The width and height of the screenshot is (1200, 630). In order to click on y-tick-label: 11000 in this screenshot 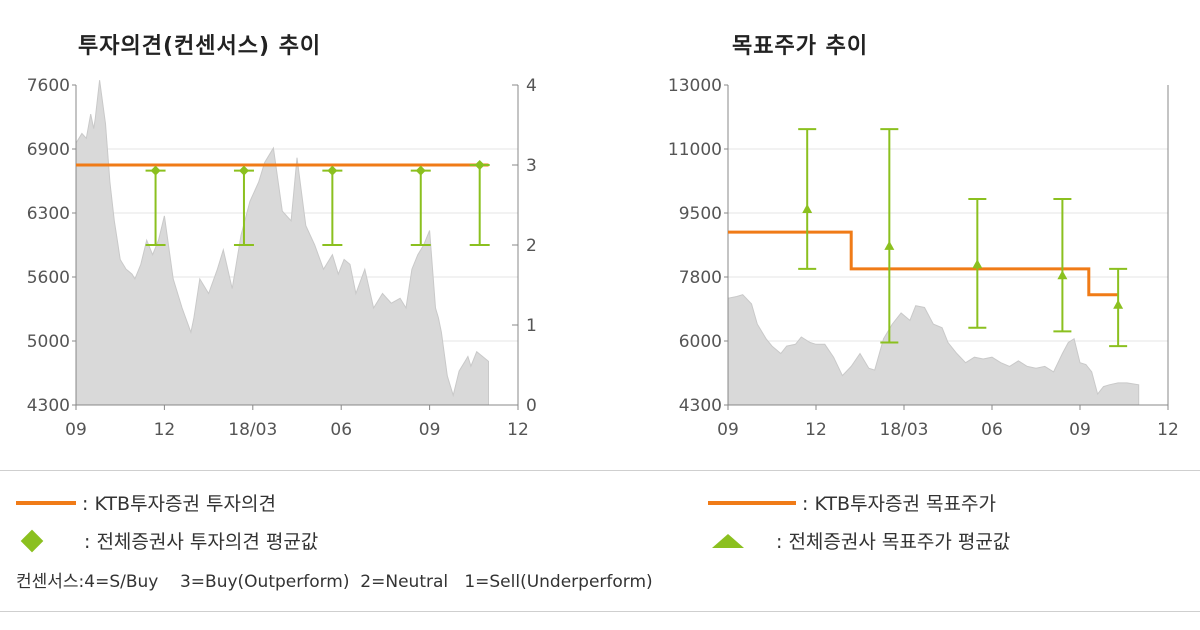, I will do `click(695, 150)`.